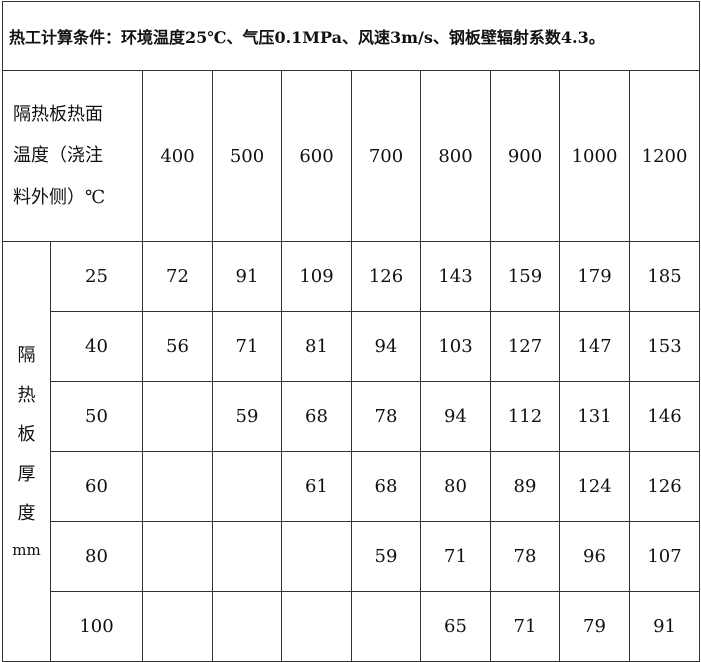 Image resolution: width=701 pixels, height=662 pixels. What do you see at coordinates (96, 276) in the screenshot?
I see `thickness-cell: 25` at bounding box center [96, 276].